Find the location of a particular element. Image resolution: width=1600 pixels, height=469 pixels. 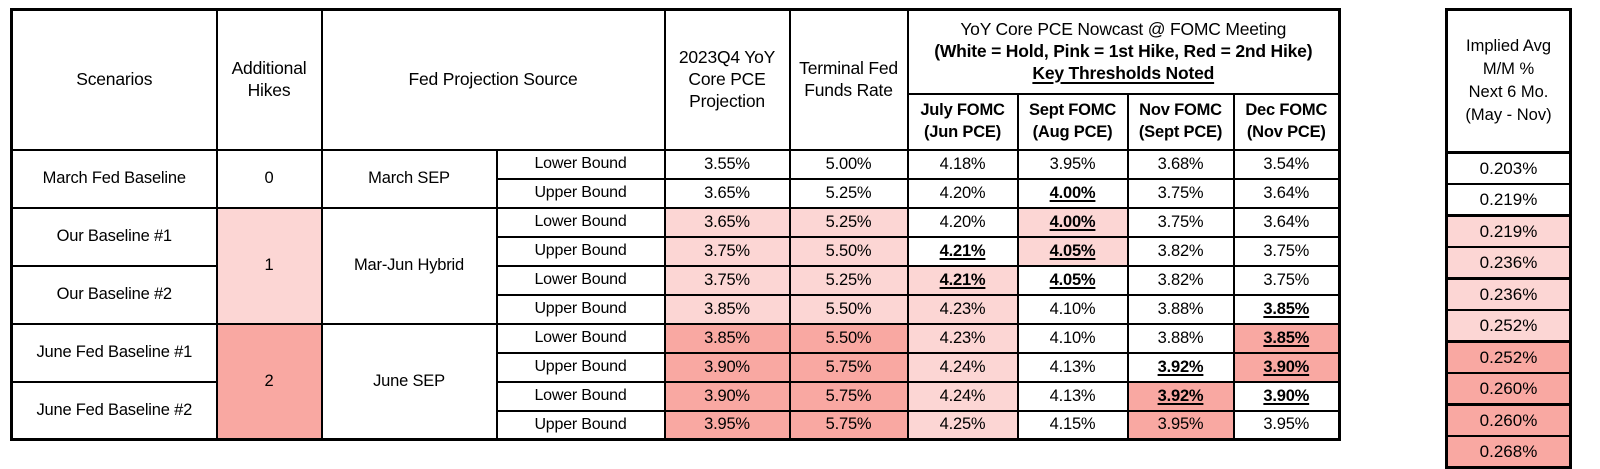

hikes-cell: 1 is located at coordinates (269, 265).